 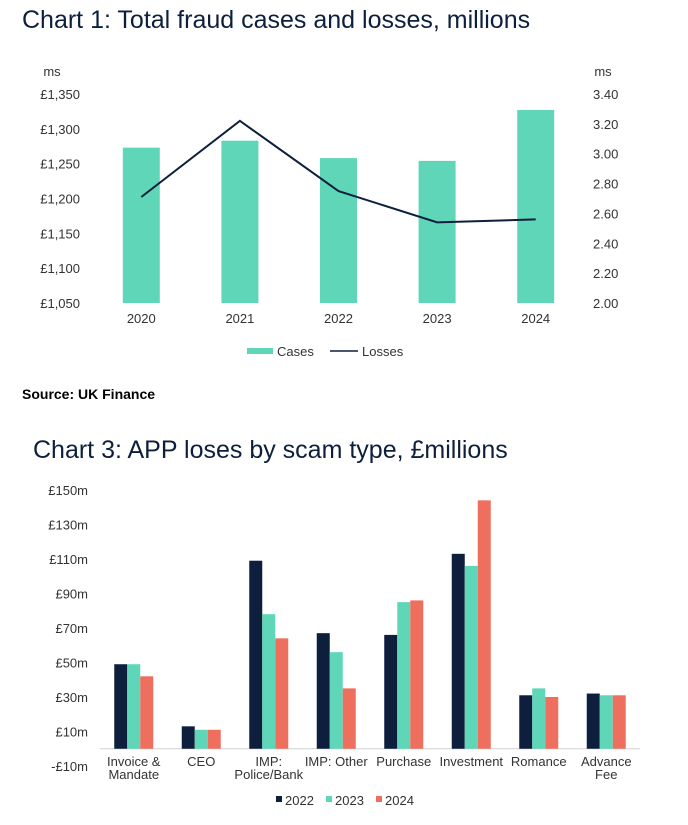 What do you see at coordinates (239, 318) in the screenshot?
I see `chart1-x-tick: 2021` at bounding box center [239, 318].